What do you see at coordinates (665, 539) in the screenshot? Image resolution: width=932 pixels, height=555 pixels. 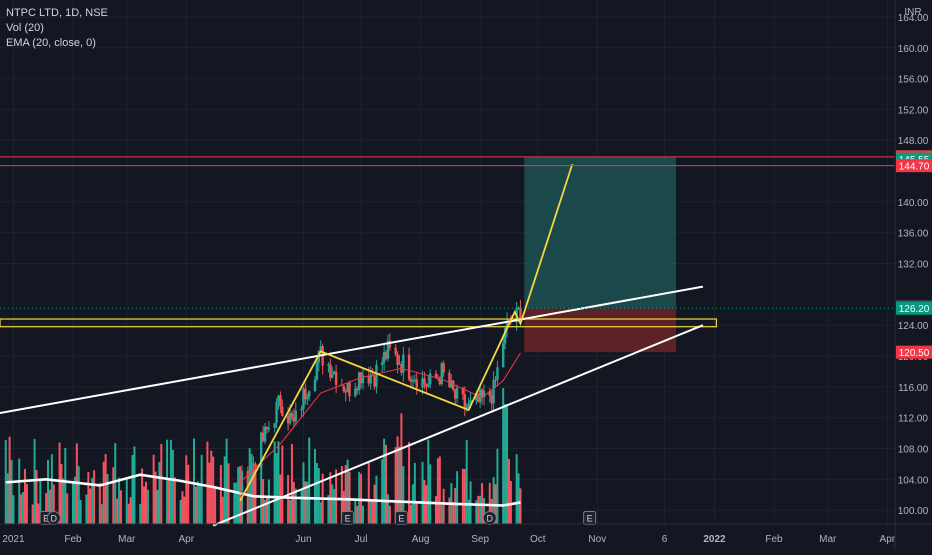 I see `x-tick-label: 6` at bounding box center [665, 539].